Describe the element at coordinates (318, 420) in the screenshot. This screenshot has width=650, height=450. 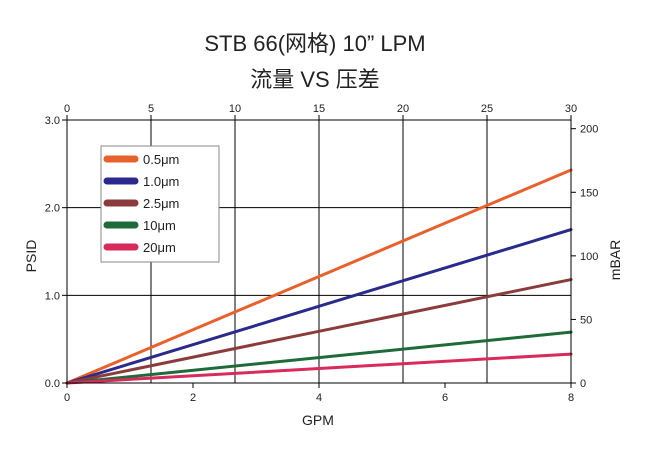
I see `x-axis-title: GPM` at that location.